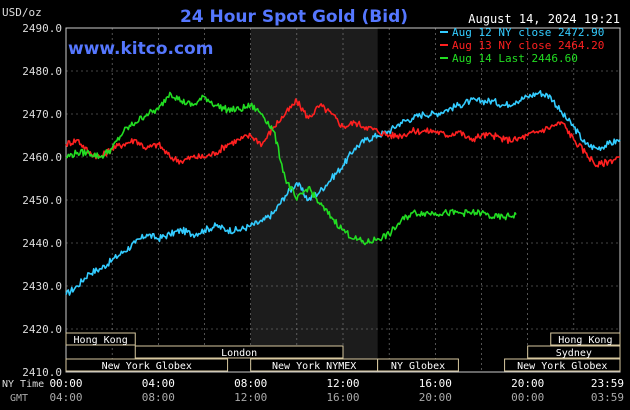 The width and height of the screenshot is (630, 410). What do you see at coordinates (42, 114) in the screenshot?
I see `y-tick-label: 2470.0` at bounding box center [42, 114].